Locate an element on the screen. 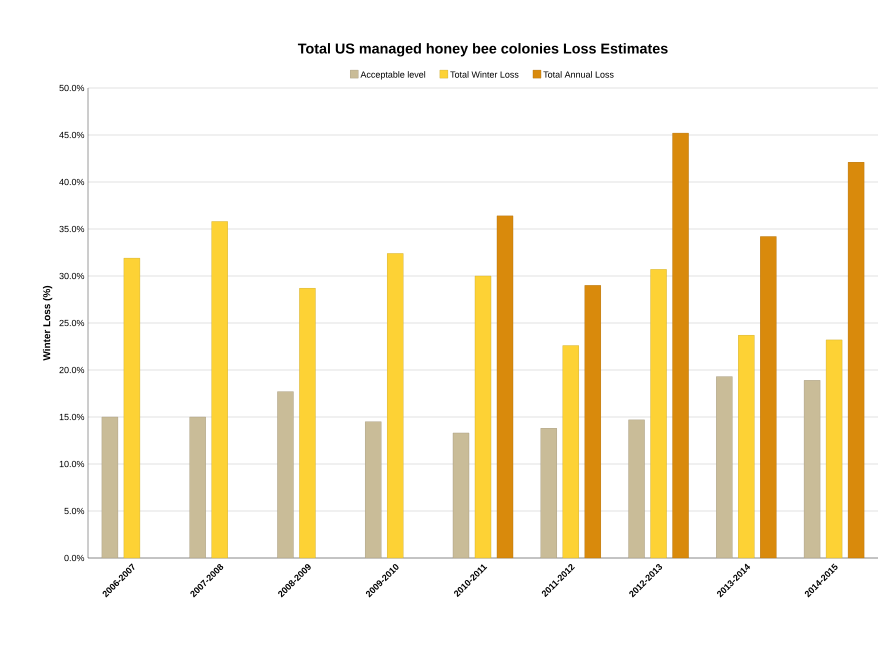  y-tick-label: 5.0% is located at coordinates (74, 511).